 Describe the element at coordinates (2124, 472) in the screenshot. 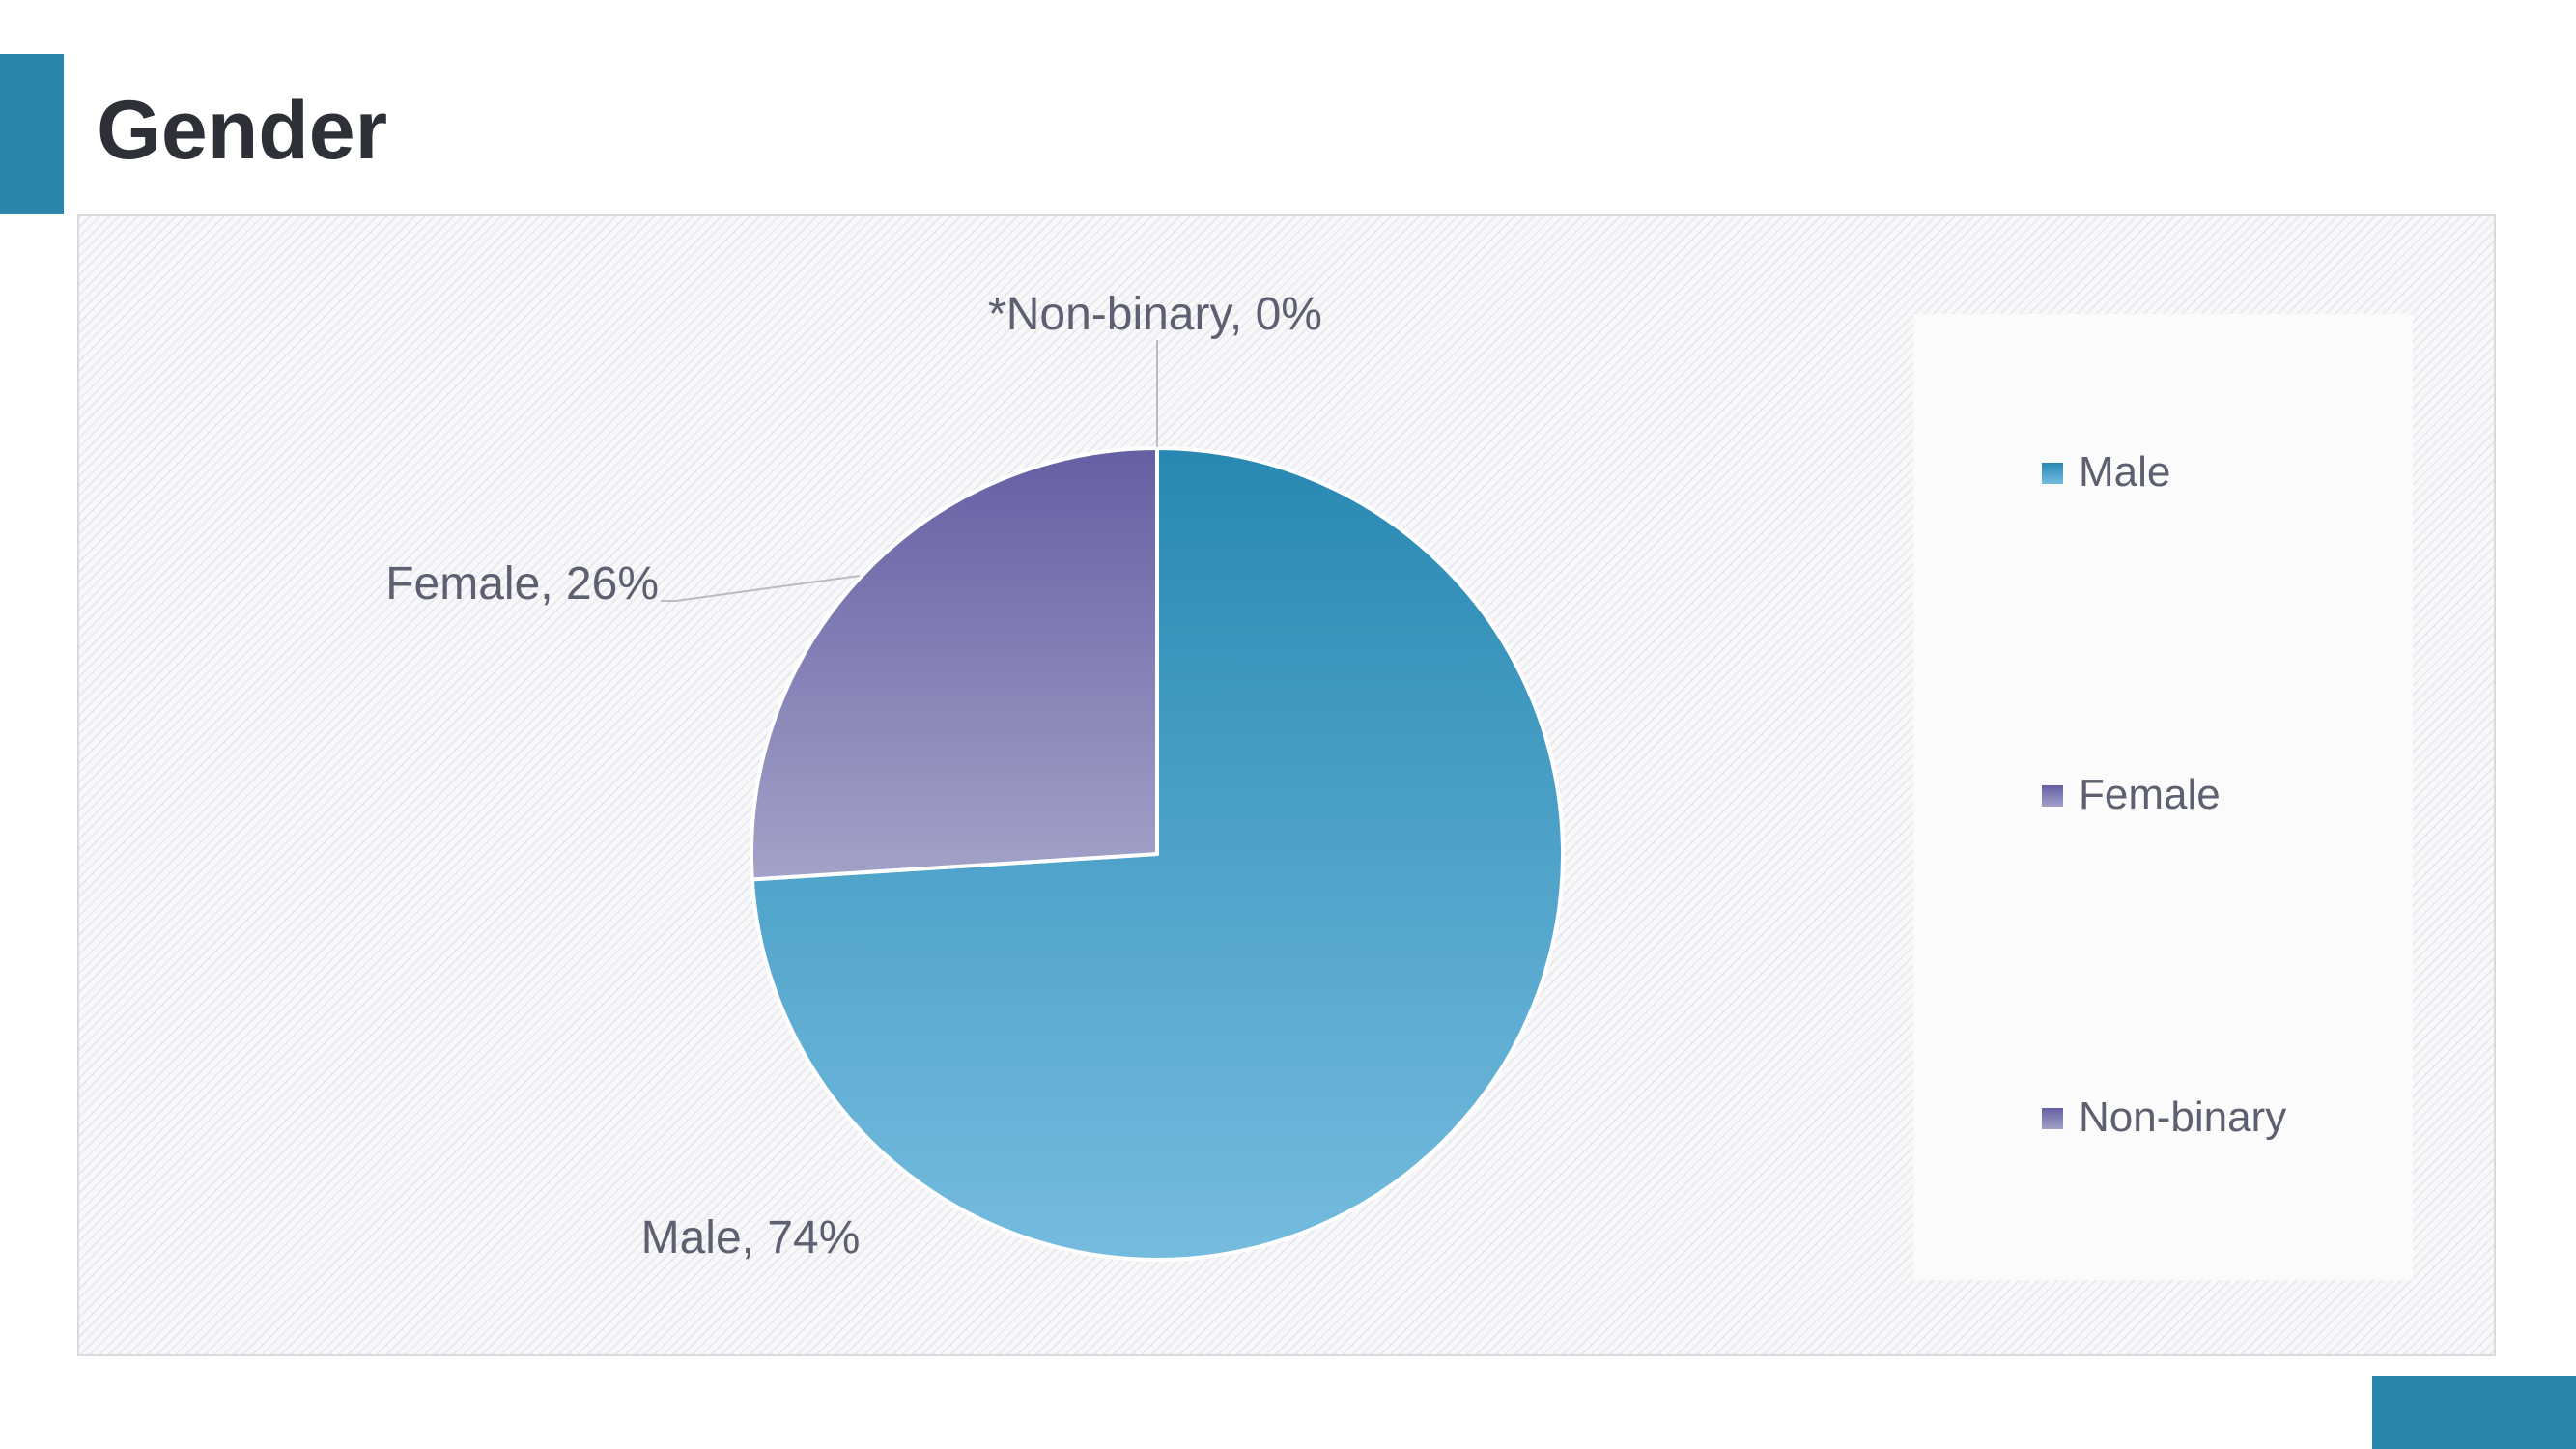

I see `legend-label-male: Male` at that location.